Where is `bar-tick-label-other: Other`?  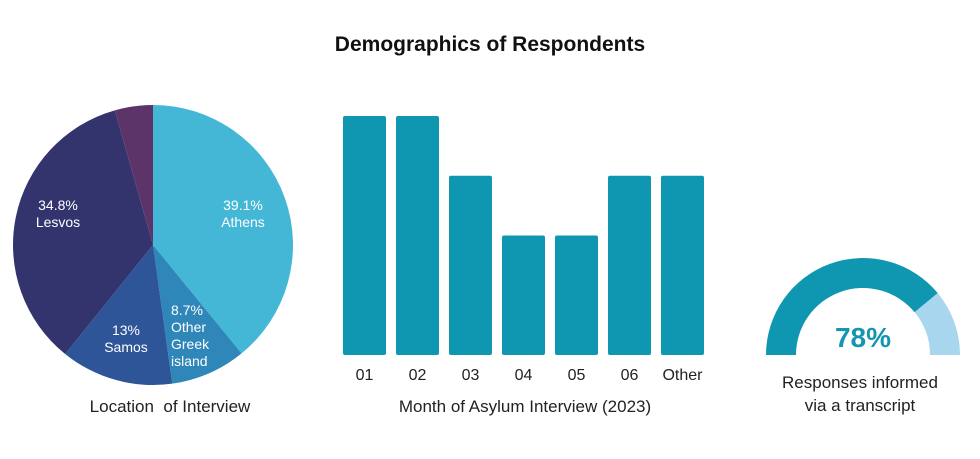 bar-tick-label-other: Other is located at coordinates (682, 375).